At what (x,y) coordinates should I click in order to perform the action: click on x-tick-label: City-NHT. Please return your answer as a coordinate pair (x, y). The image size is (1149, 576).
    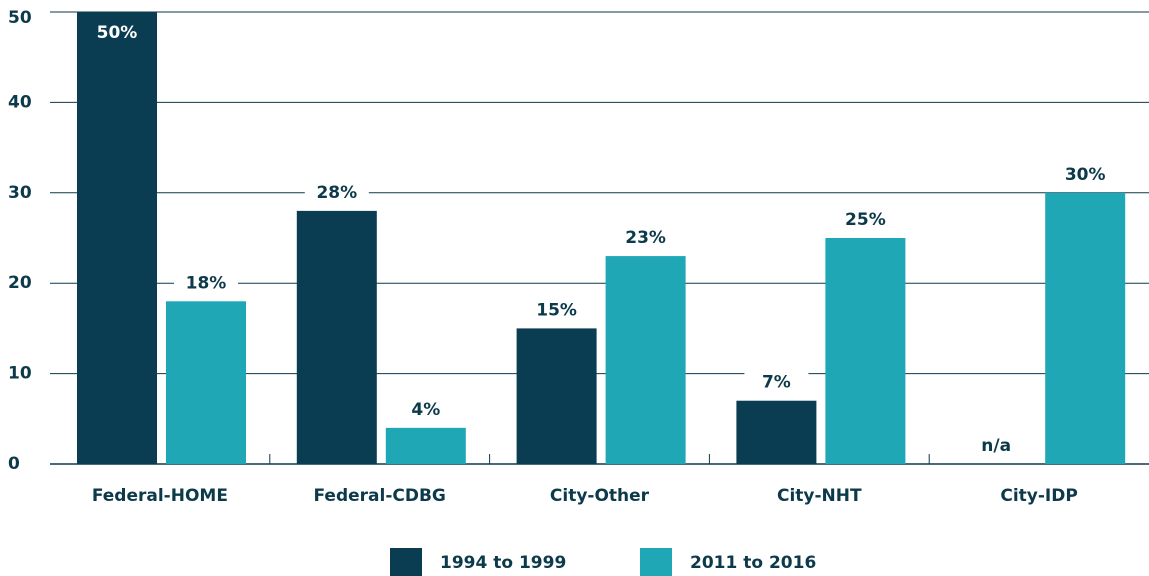
    Looking at the image, I should click on (819, 496).